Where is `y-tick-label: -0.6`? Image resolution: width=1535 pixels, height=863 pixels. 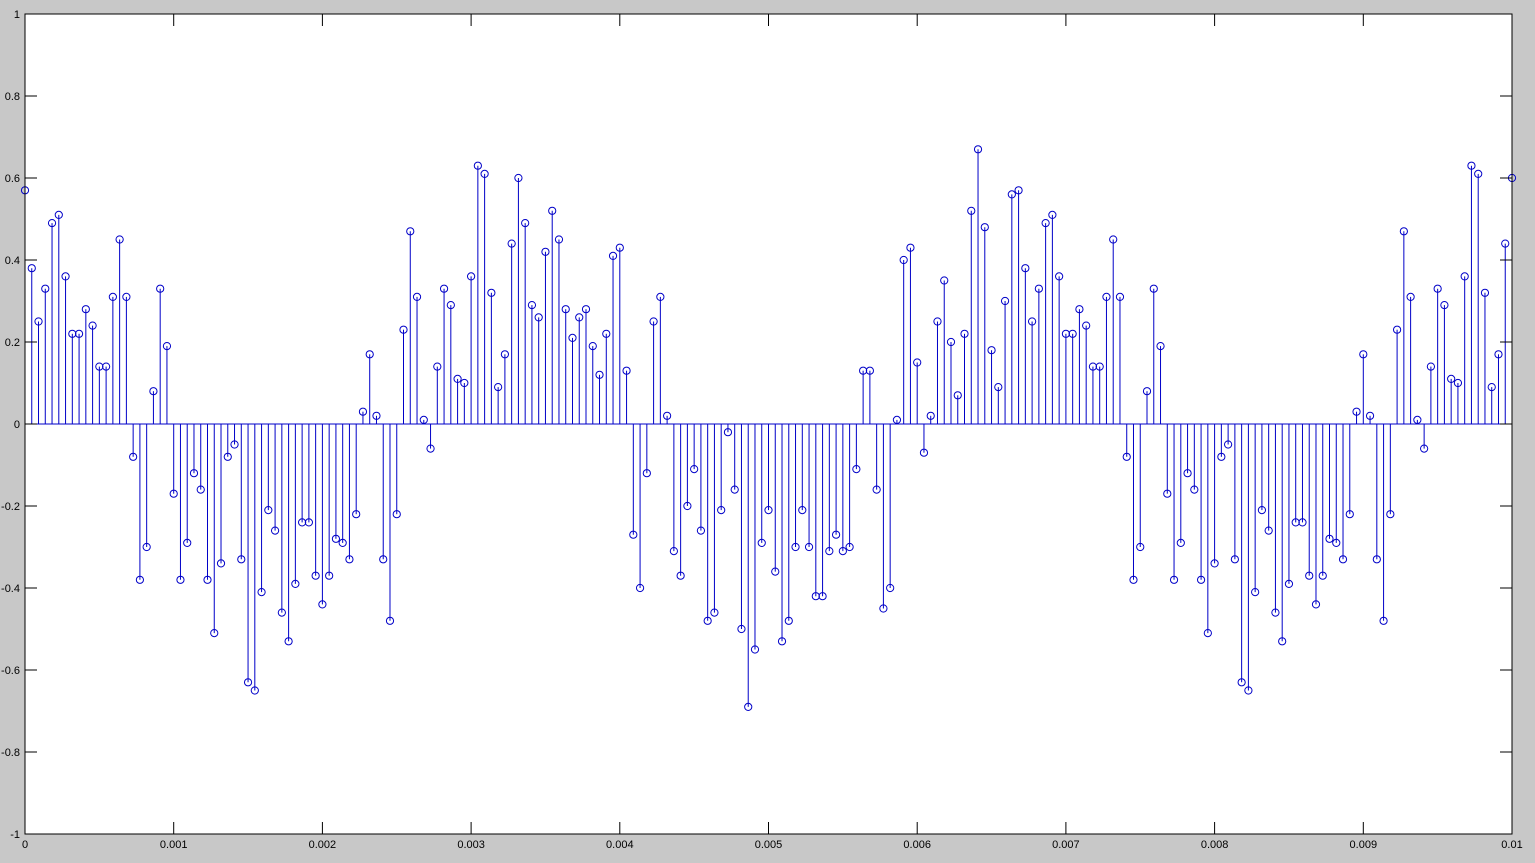
y-tick-label: -0.6 is located at coordinates (10, 671).